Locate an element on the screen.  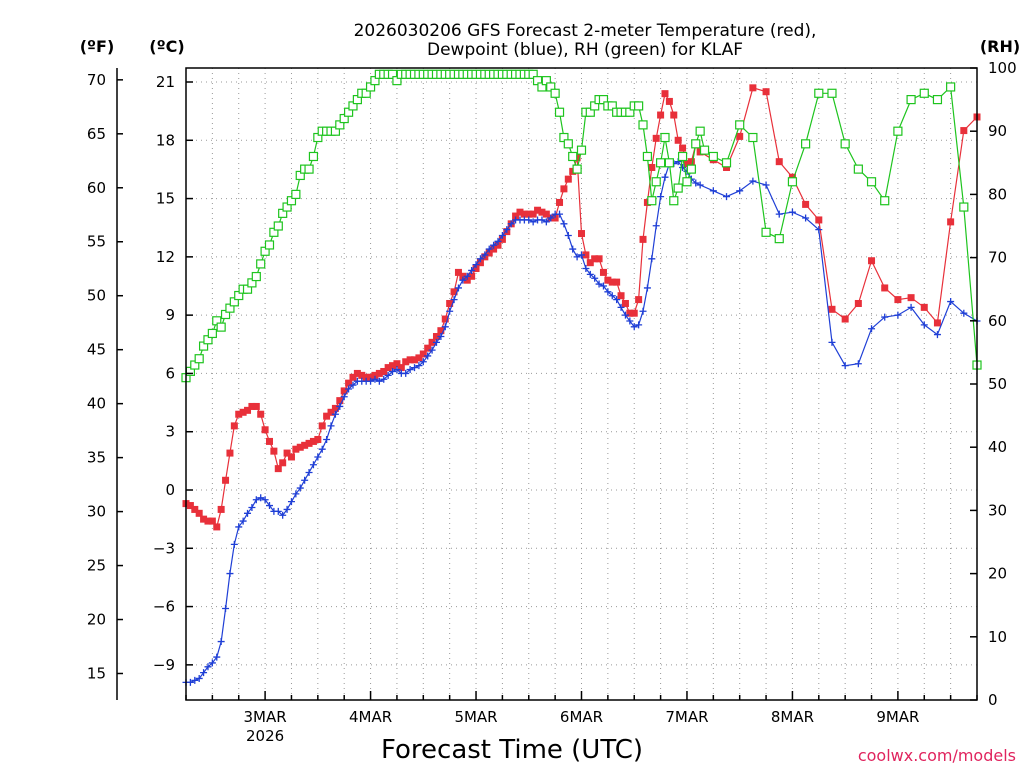
rh-tick-label: 30 is located at coordinates (997, 510).